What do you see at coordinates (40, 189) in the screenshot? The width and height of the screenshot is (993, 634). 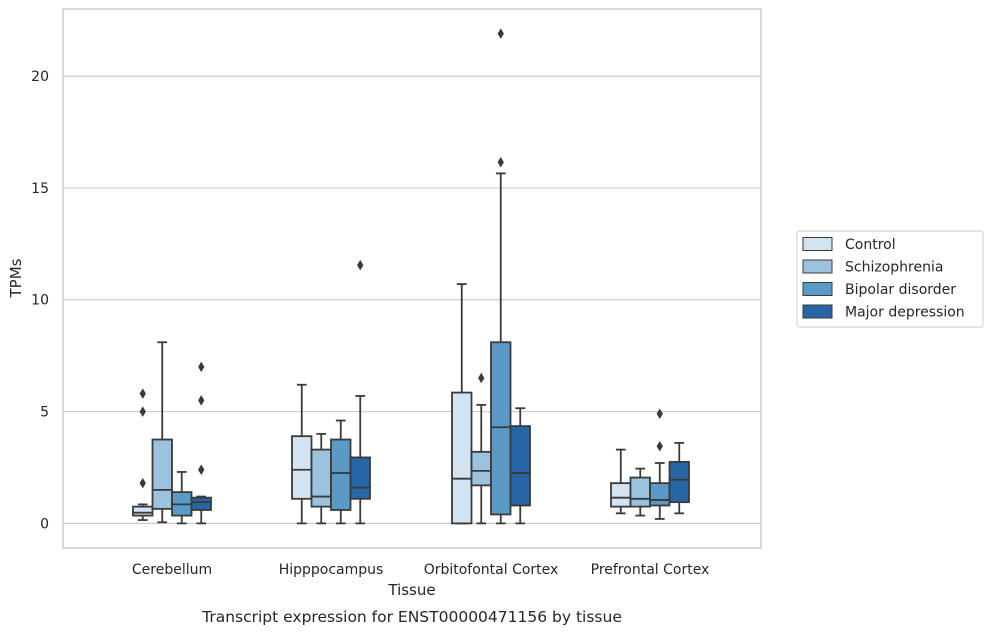 I see `y-tick-label: 15` at bounding box center [40, 189].